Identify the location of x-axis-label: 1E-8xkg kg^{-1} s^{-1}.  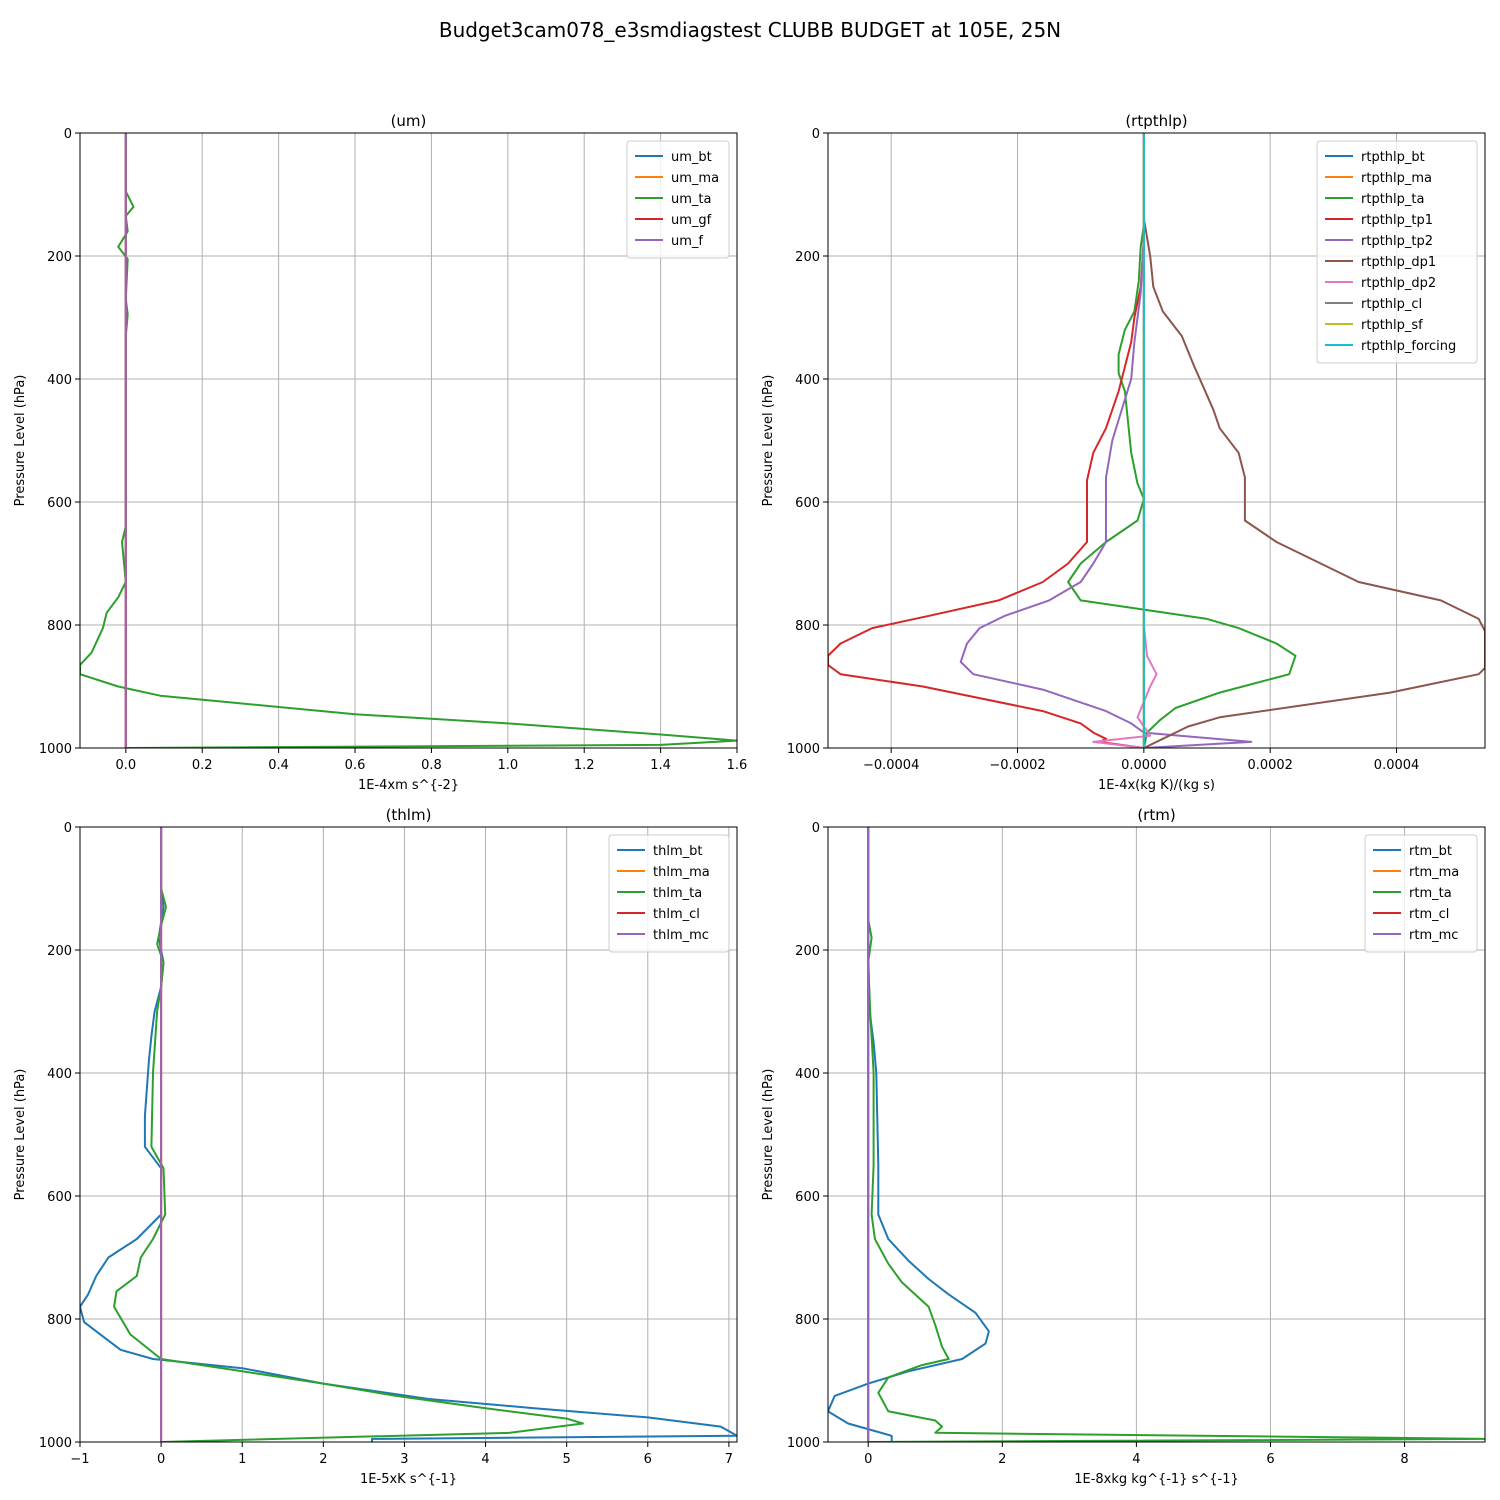
(1156, 1479).